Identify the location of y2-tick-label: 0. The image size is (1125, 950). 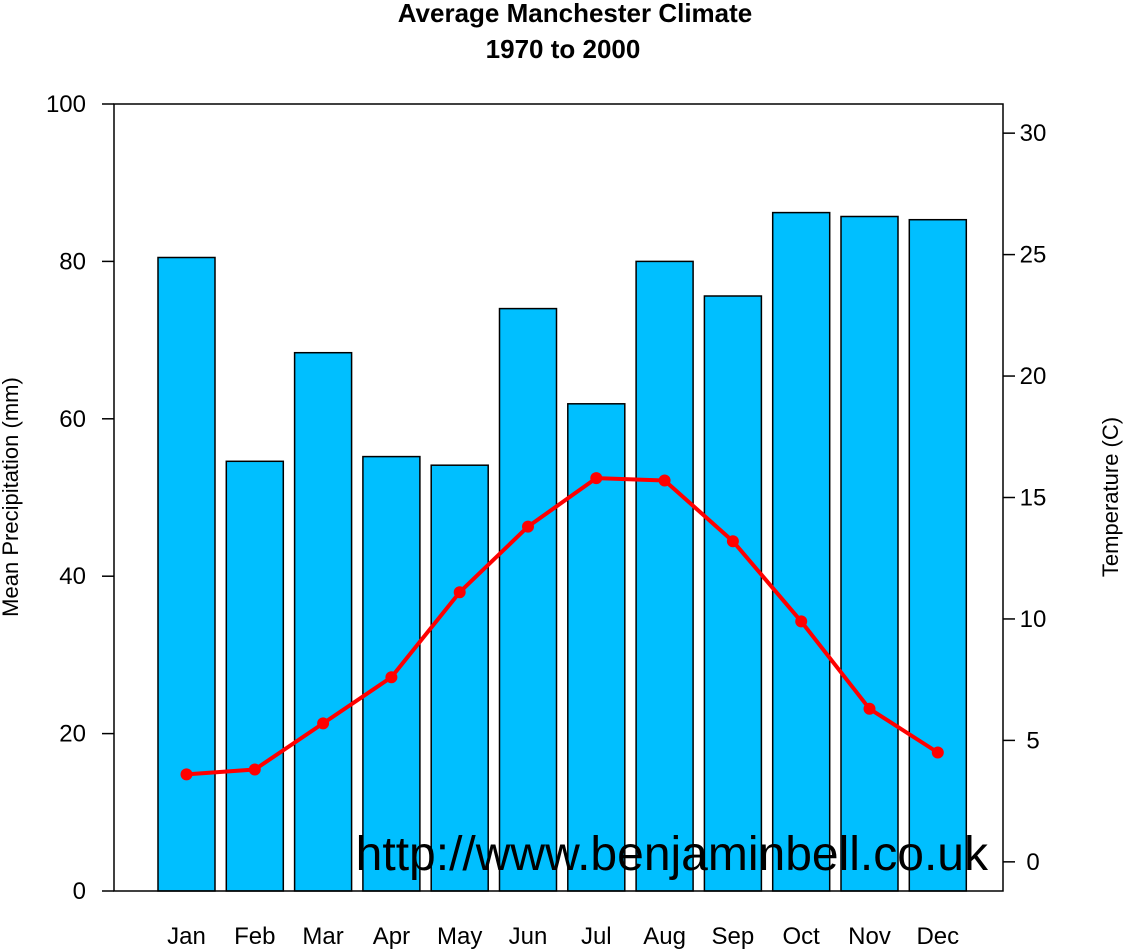
(1032, 862).